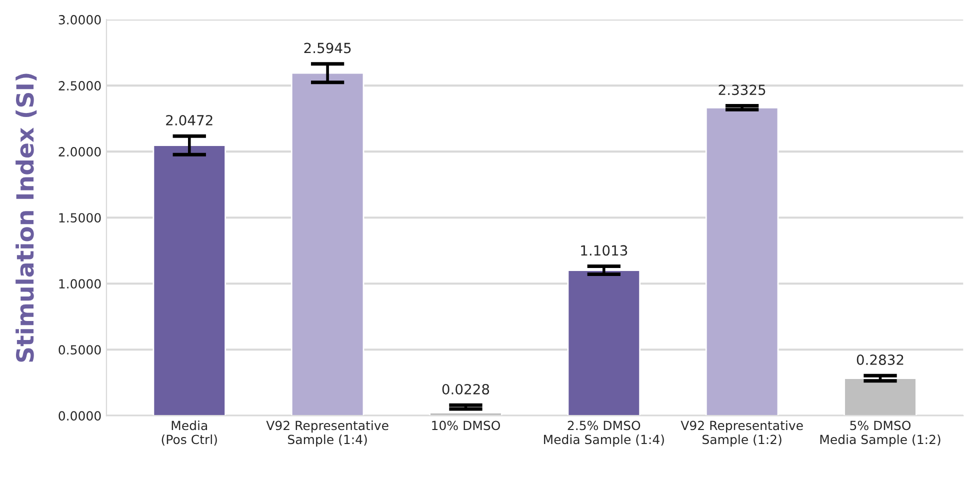 The height and width of the screenshot is (489, 968). What do you see at coordinates (80, 284) in the screenshot?
I see `y-tick-label: 1.0000` at bounding box center [80, 284].